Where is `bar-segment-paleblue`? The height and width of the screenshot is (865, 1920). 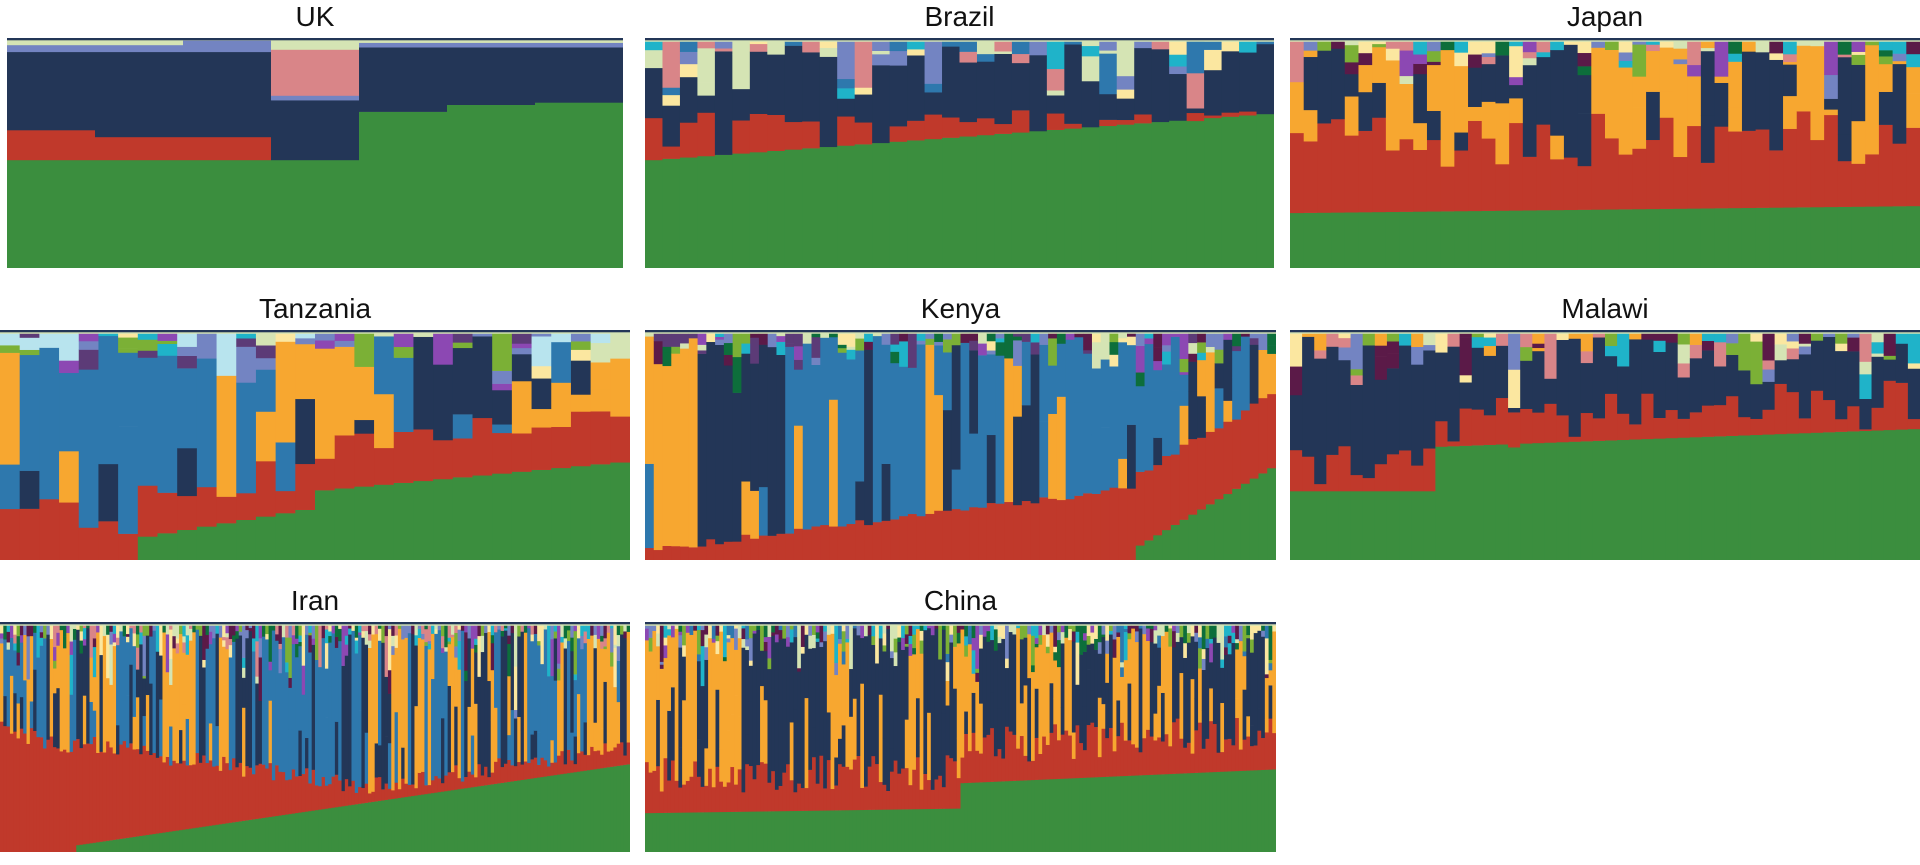 bar-segment-paleblue is located at coordinates (305, 336).